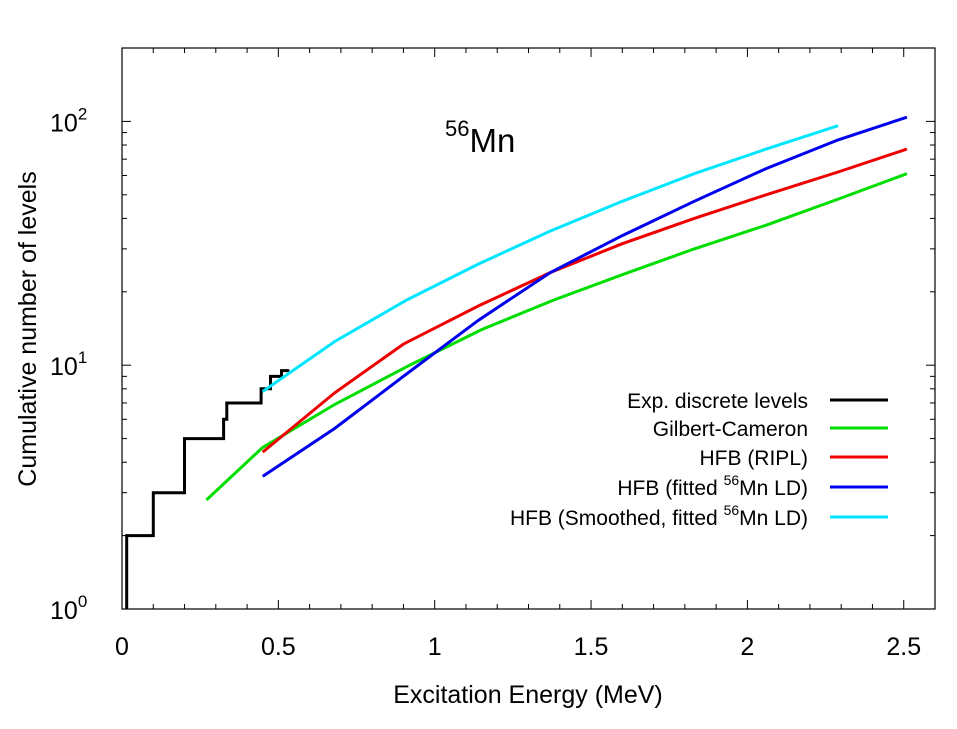  What do you see at coordinates (278, 647) in the screenshot?
I see `x-tick-label: 0.5` at bounding box center [278, 647].